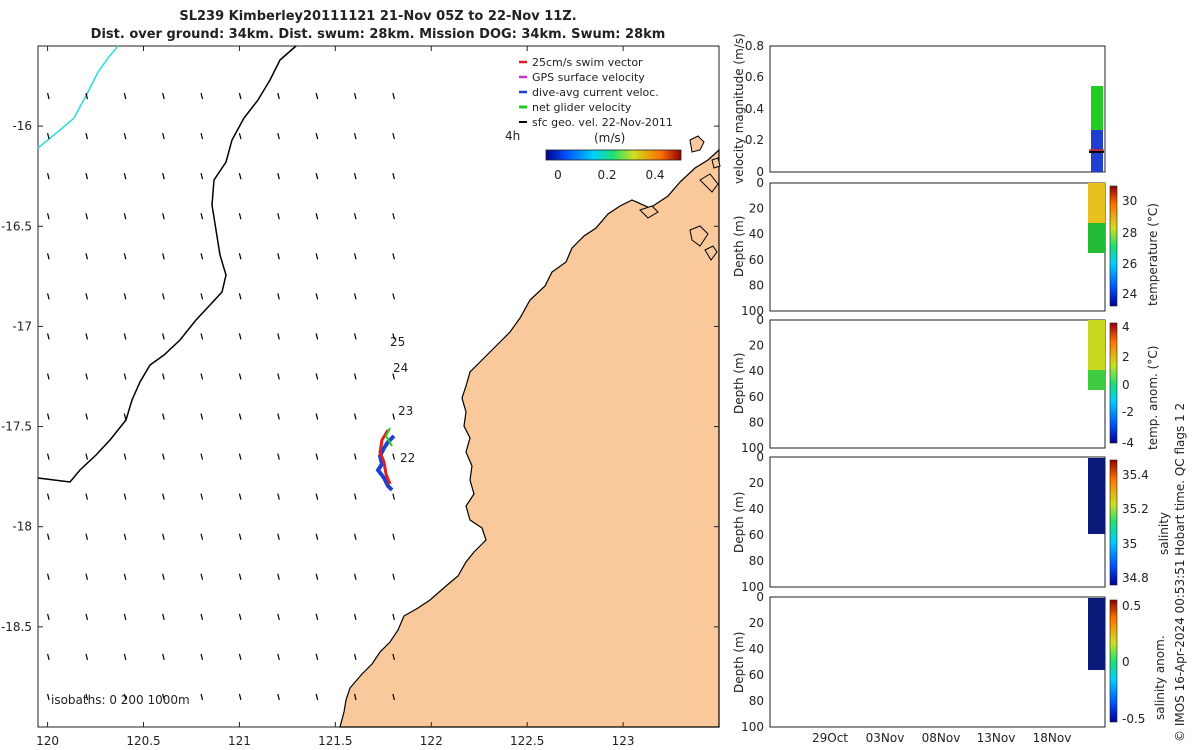 This screenshot has height=750, width=1200. I want to click on cb-tick: -2, so click(1128, 412).